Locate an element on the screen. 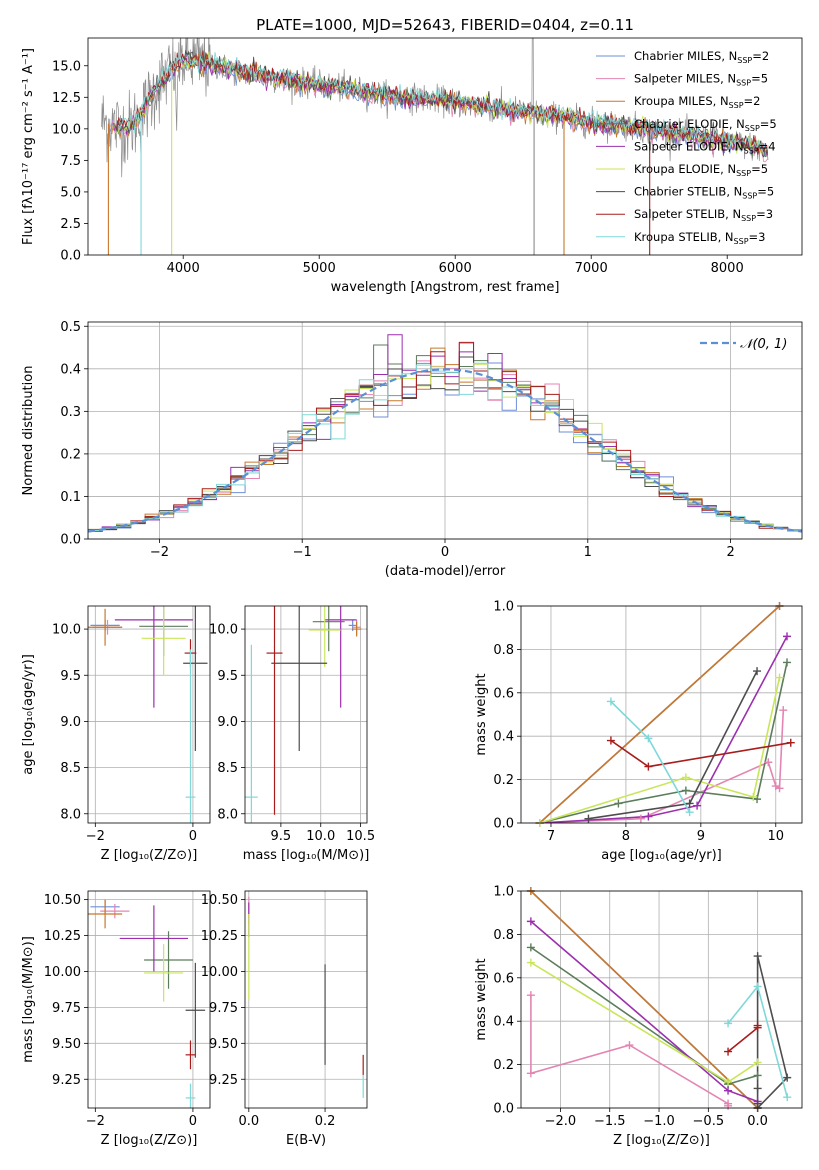 This screenshot has height=1170, width=819. legend-label: Kroupa ELODIE, NSSP=5 is located at coordinates (701, 170).